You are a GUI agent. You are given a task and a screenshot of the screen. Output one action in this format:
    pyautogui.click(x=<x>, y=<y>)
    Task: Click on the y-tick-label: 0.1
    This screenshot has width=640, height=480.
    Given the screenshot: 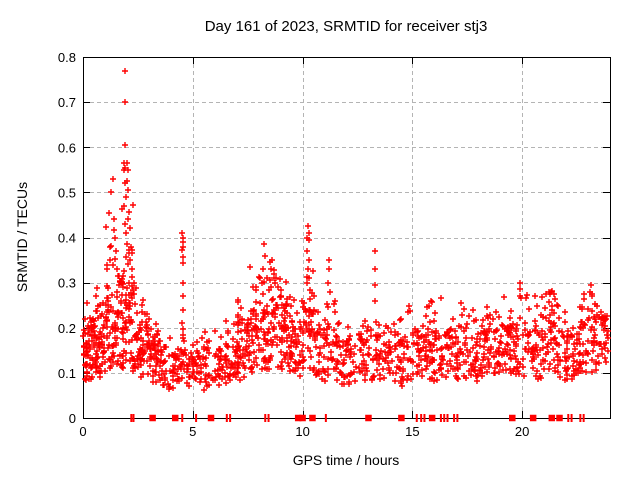 What is the action you would take?
    pyautogui.click(x=67, y=373)
    